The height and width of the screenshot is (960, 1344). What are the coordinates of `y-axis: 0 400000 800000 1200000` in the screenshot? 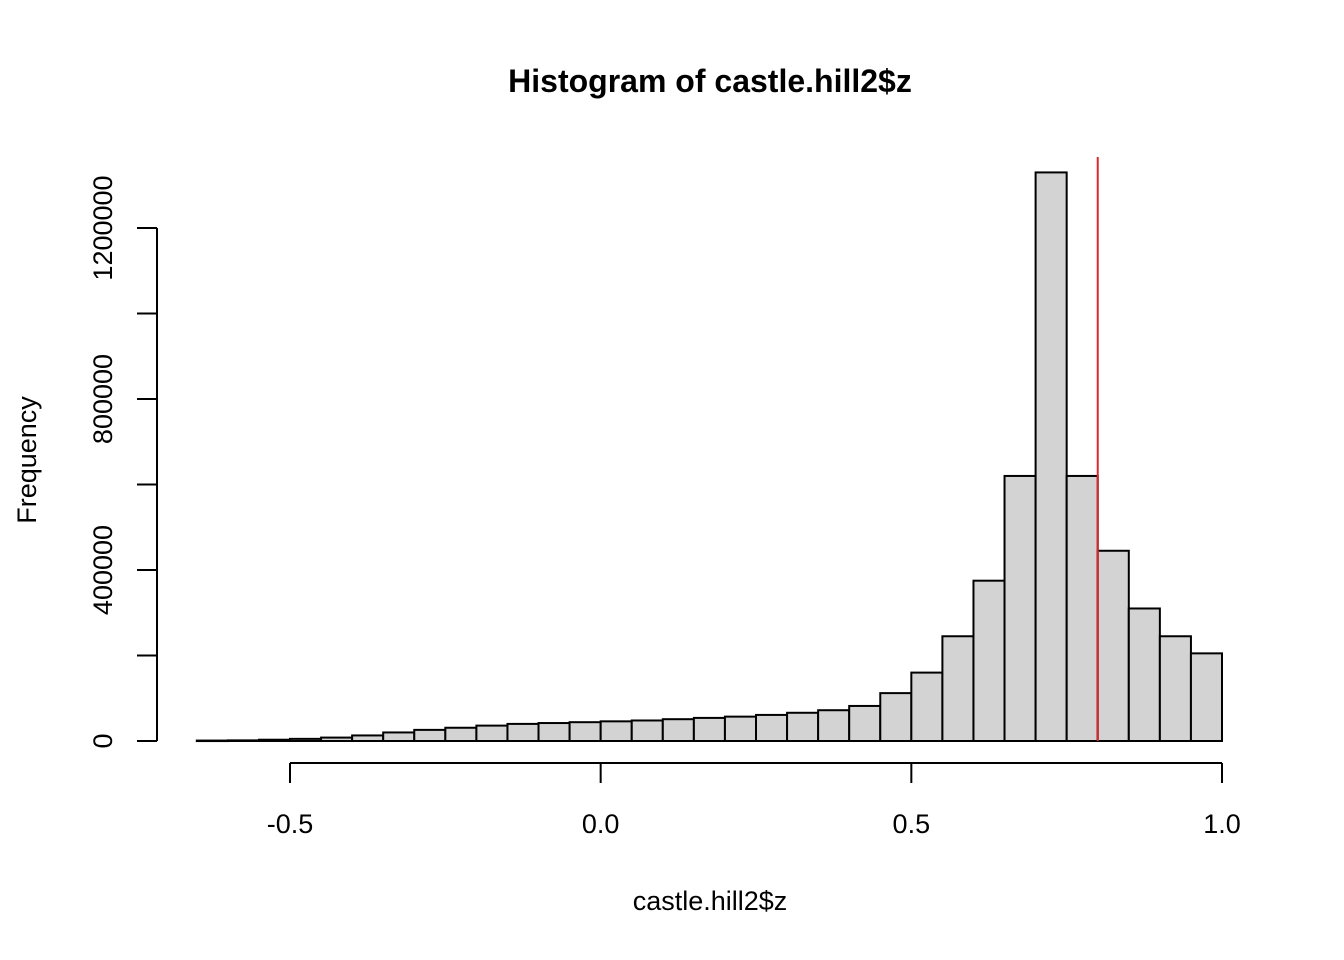 It's located at (123, 462).